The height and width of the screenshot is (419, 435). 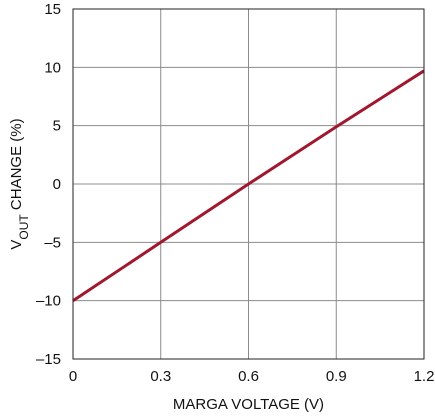 What do you see at coordinates (24, 227) in the screenshot?
I see `y-axis-title-subscript: OUT` at bounding box center [24, 227].